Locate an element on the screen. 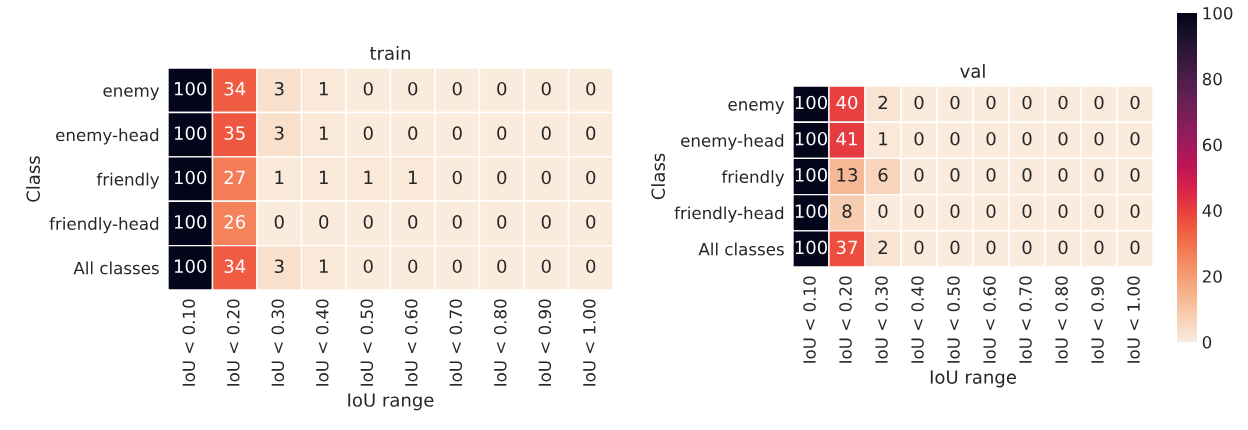  color-bar-label: 0 is located at coordinates (1207, 342).